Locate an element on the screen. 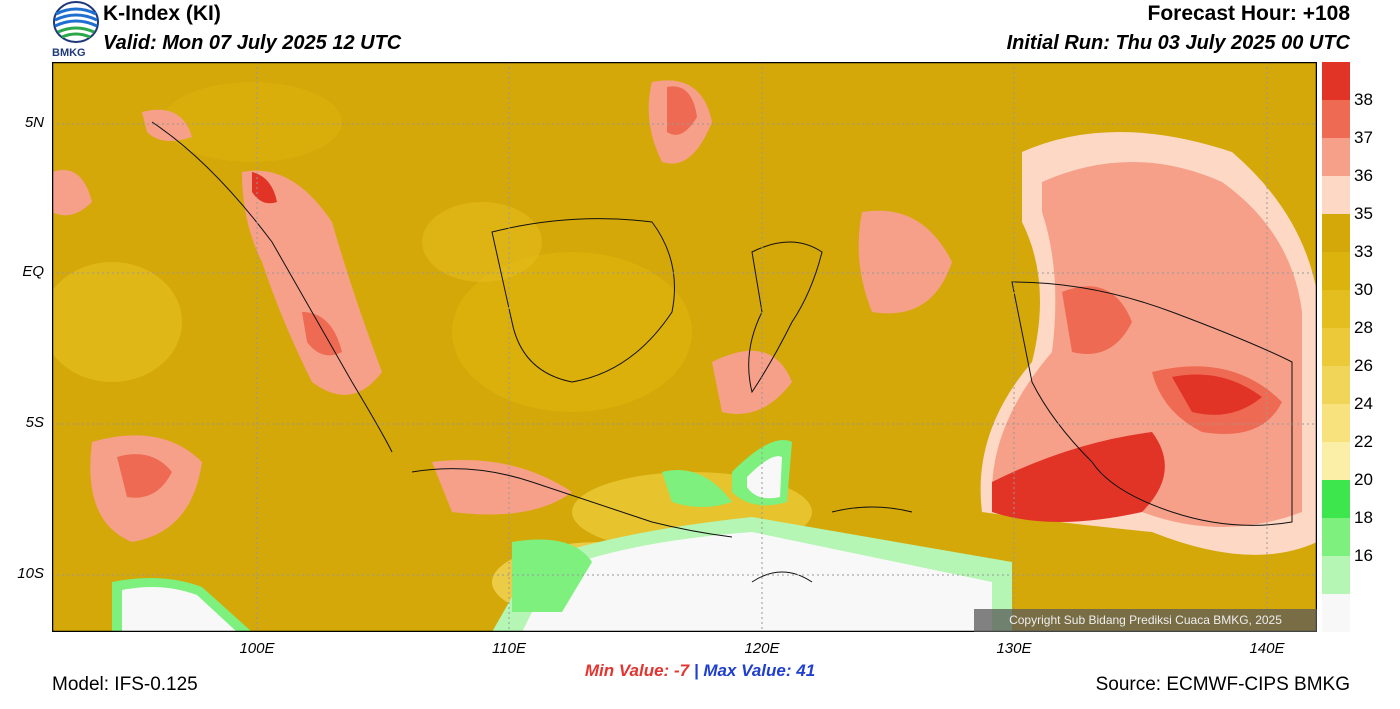 The width and height of the screenshot is (1400, 709). chart-title: K-Index (KI) is located at coordinates (162, 13).